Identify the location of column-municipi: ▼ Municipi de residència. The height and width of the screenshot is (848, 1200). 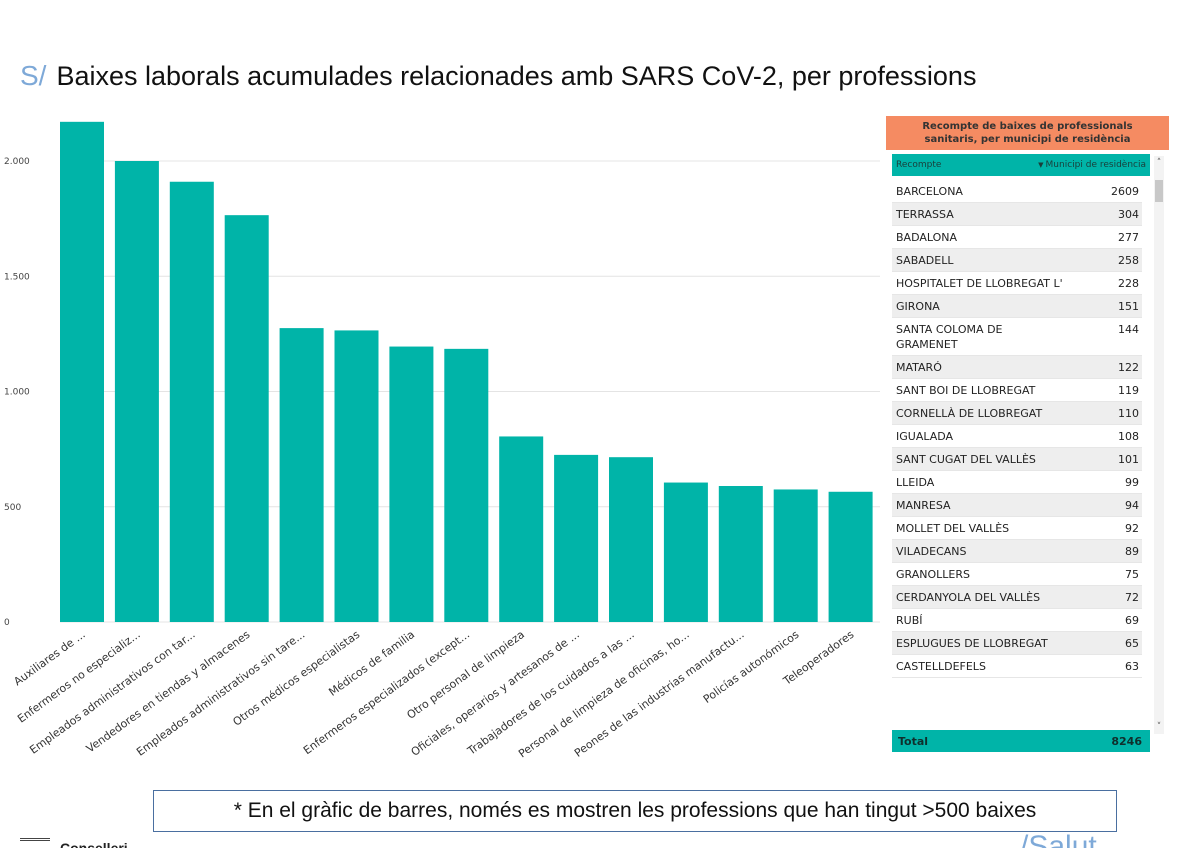
(1092, 165).